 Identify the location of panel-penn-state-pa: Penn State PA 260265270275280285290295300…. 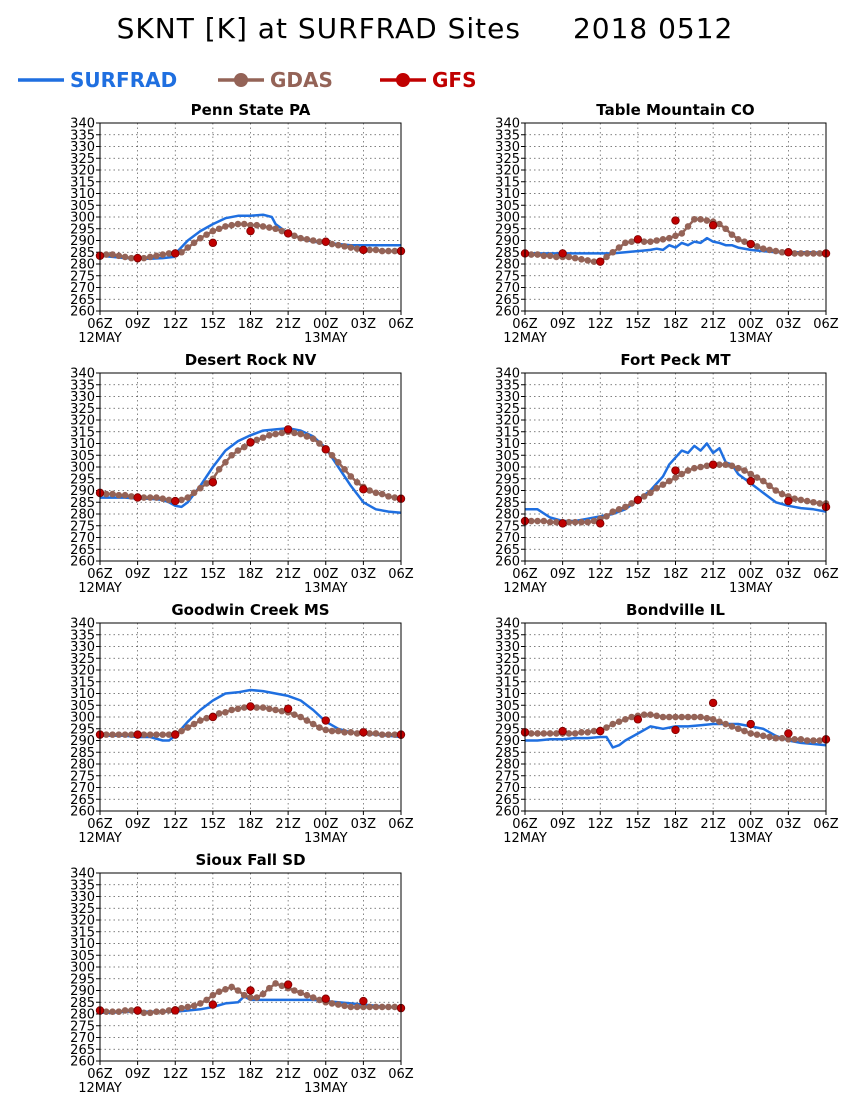
(242, 223).